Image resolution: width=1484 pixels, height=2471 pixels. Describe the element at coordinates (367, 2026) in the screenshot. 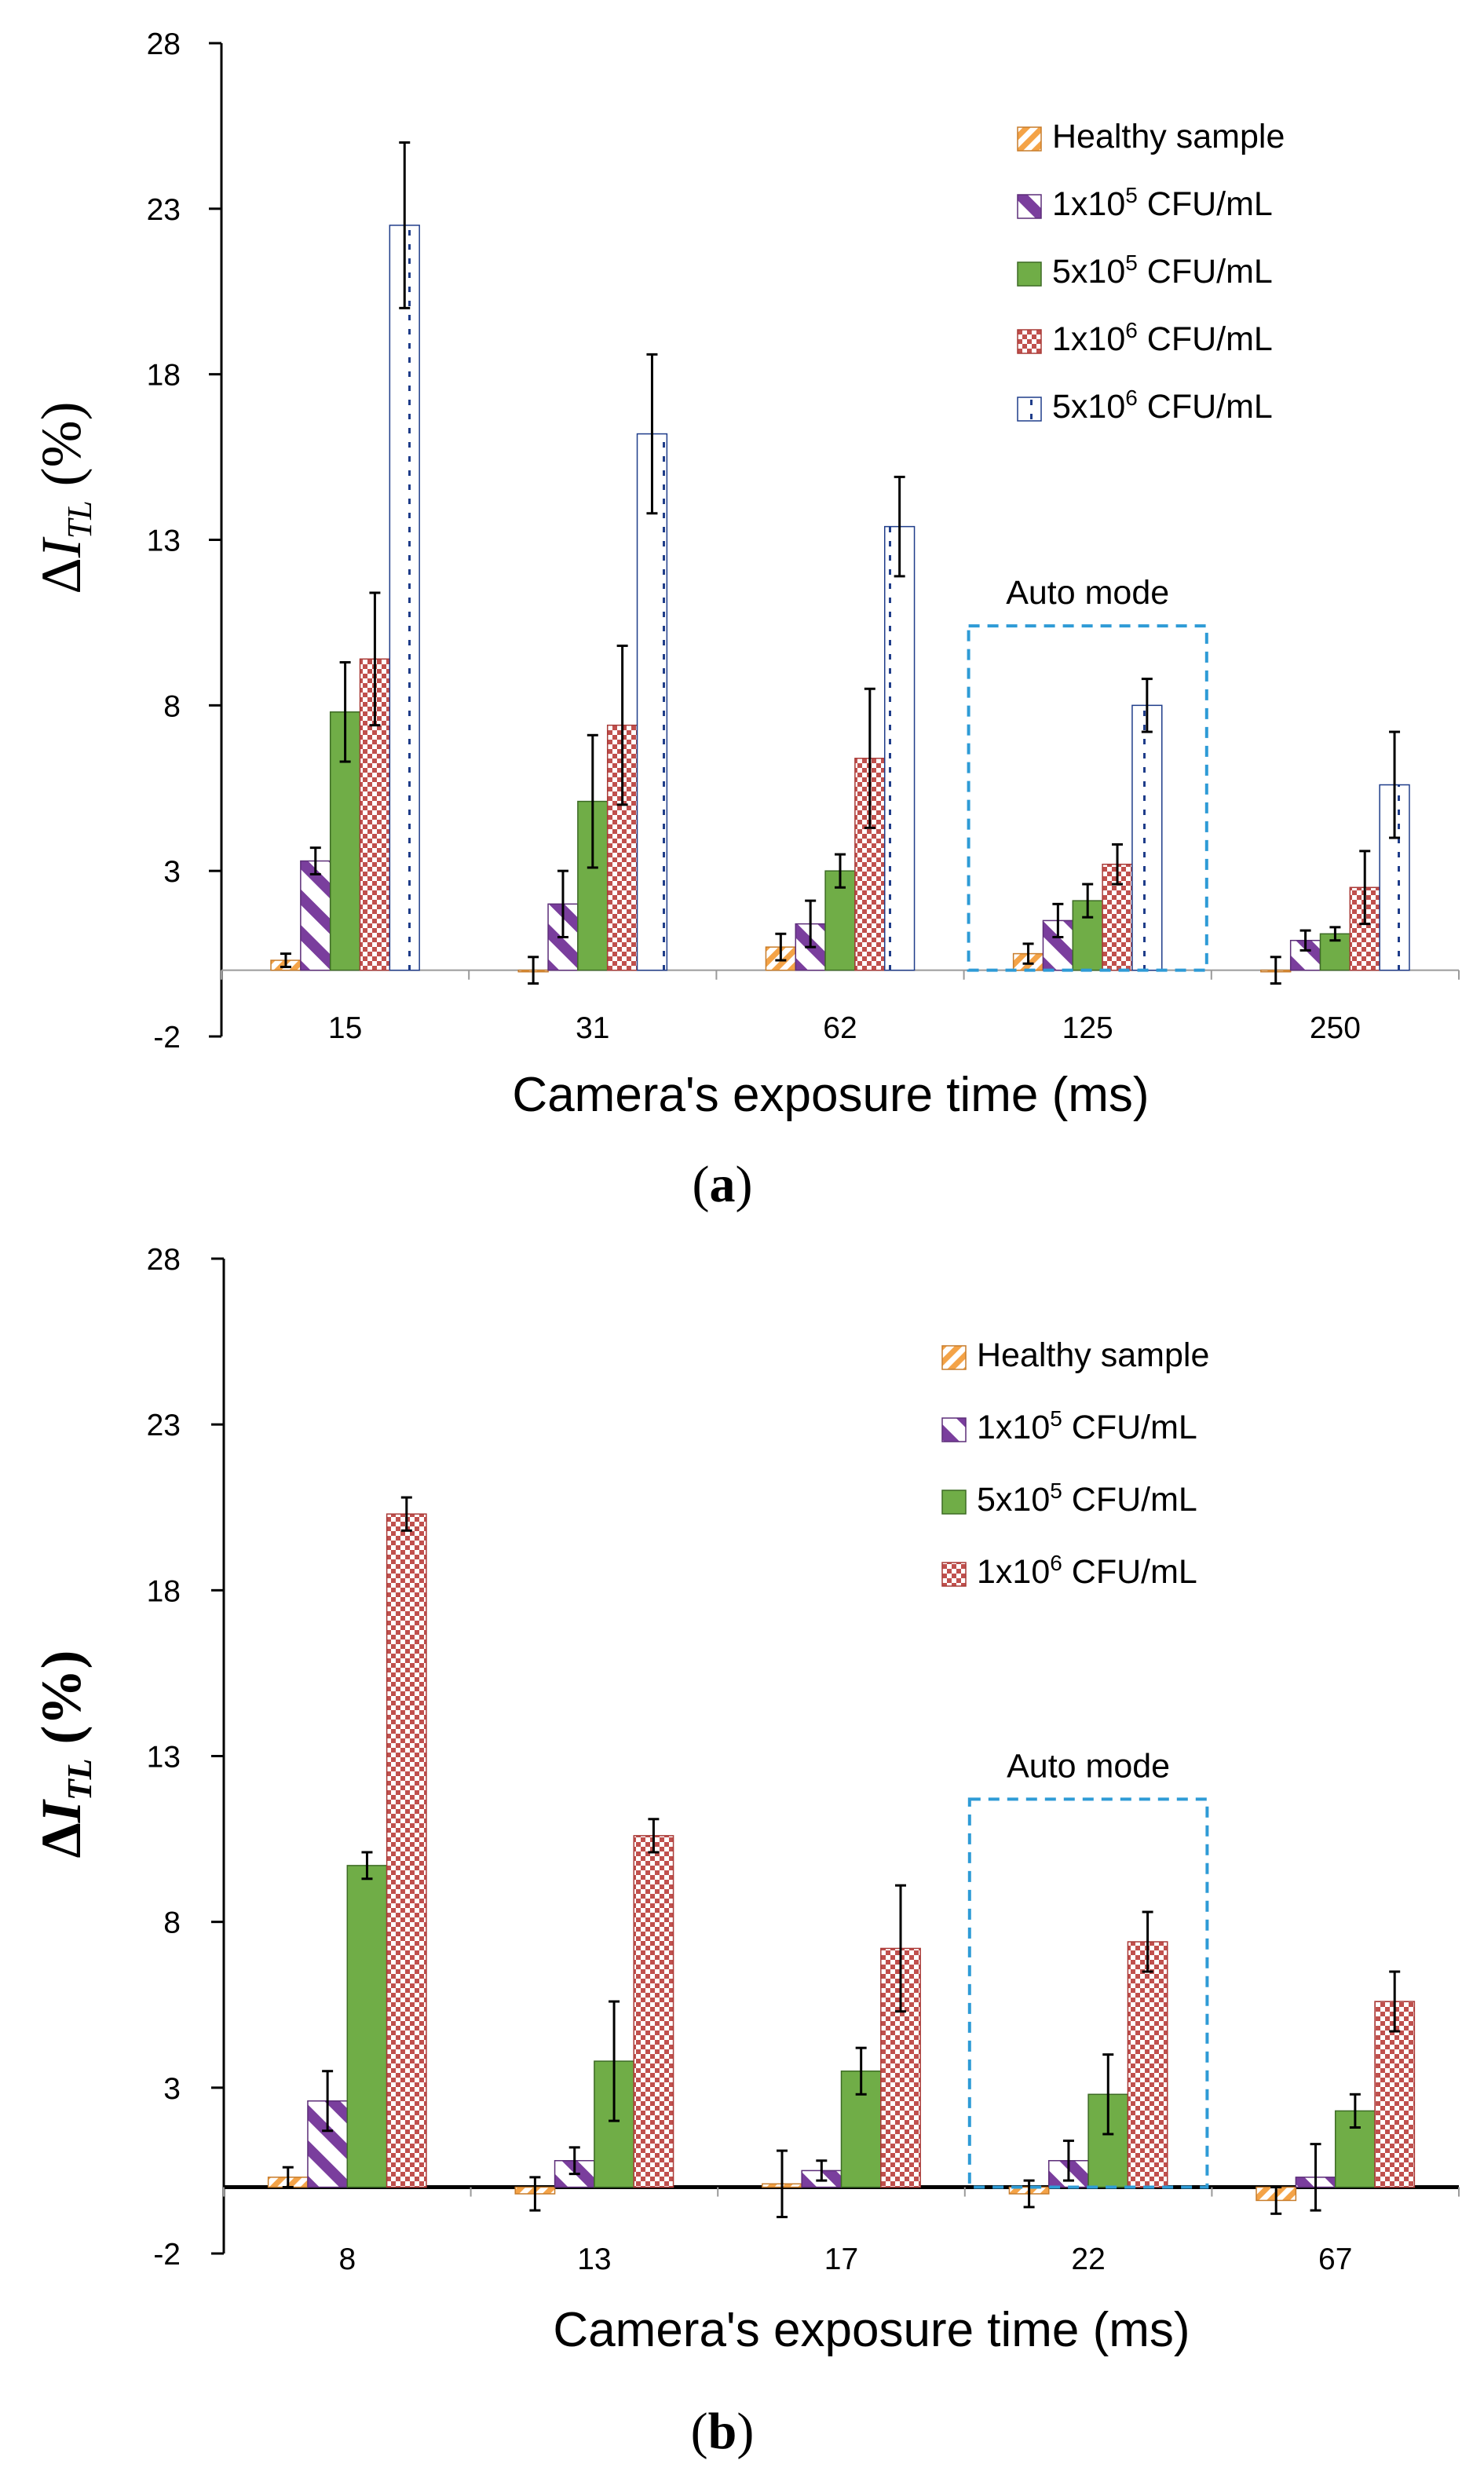

I see `bar-c5e5` at that location.